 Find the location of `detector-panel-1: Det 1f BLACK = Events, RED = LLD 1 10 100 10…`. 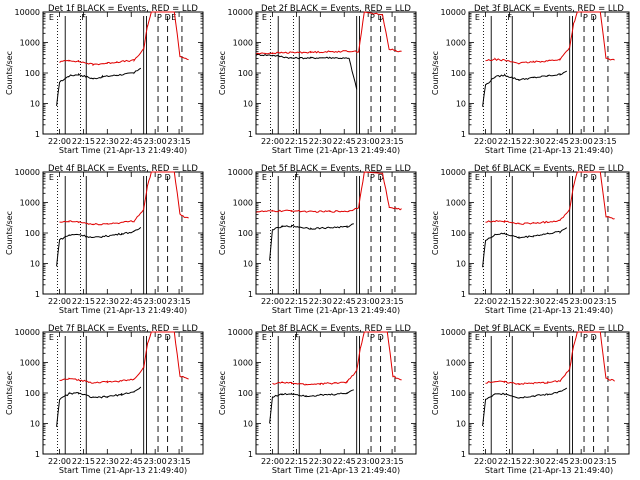

detector-panel-1: Det 1f BLACK = Events, RED = LLD 1 10 100 10… is located at coordinates (104, 79).